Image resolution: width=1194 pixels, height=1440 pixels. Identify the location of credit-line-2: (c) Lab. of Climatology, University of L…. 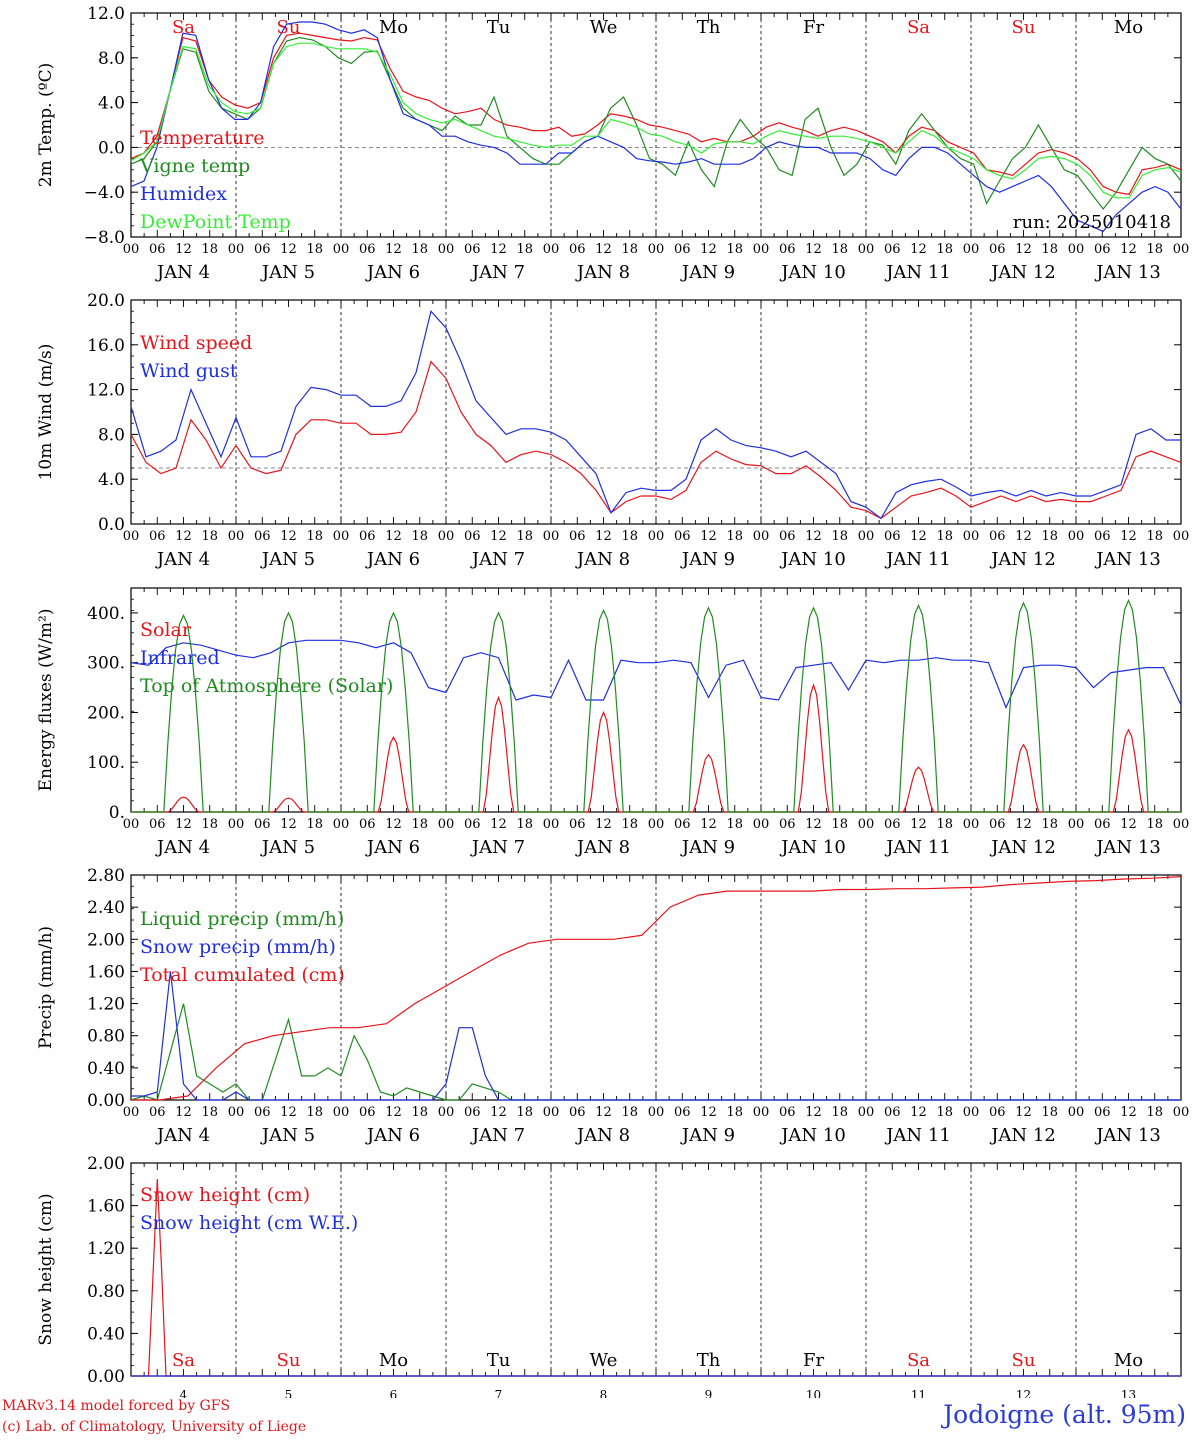
(154, 1427).